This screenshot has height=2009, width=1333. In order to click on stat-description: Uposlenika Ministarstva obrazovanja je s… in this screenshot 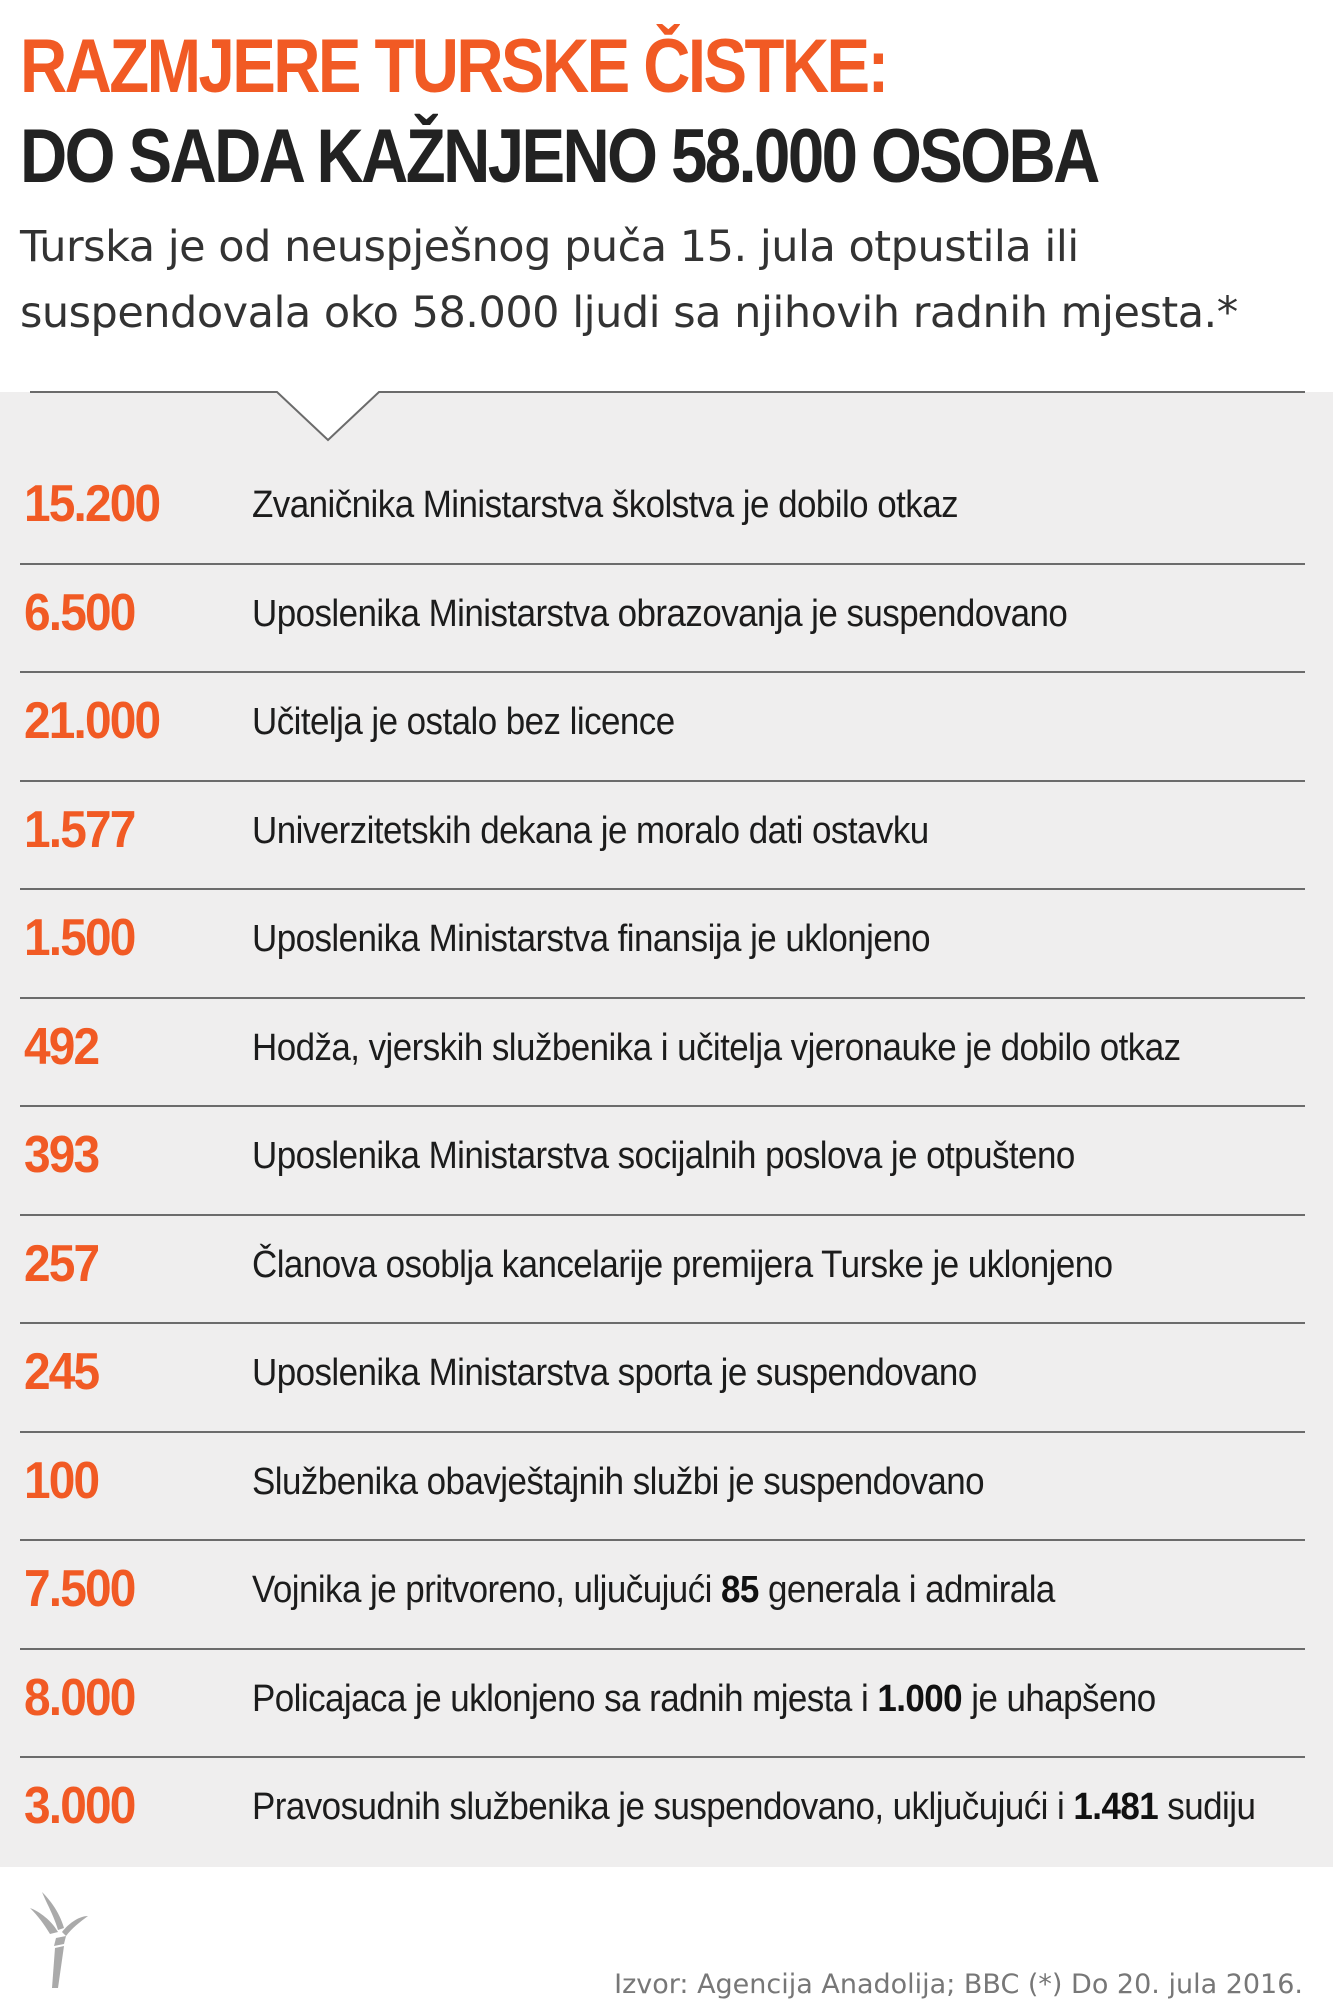, I will do `click(660, 613)`.